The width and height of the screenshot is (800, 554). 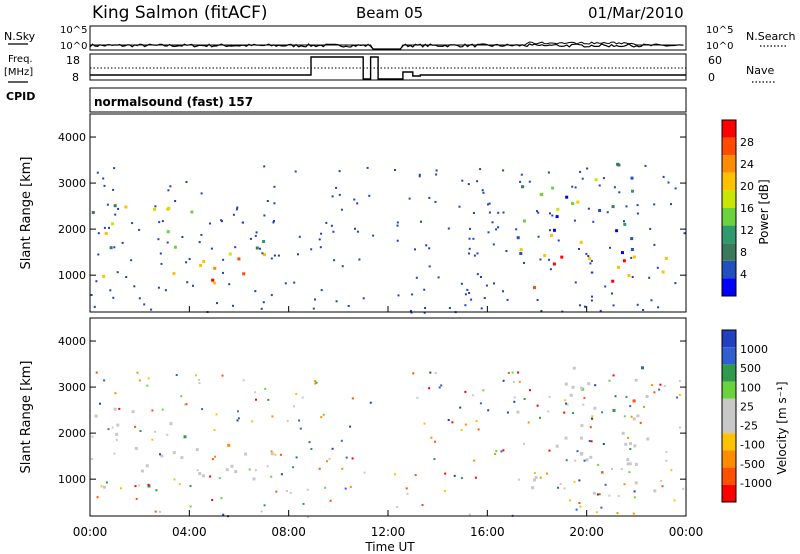 I want to click on colorbar-tick-label: 4, so click(x=743, y=274).